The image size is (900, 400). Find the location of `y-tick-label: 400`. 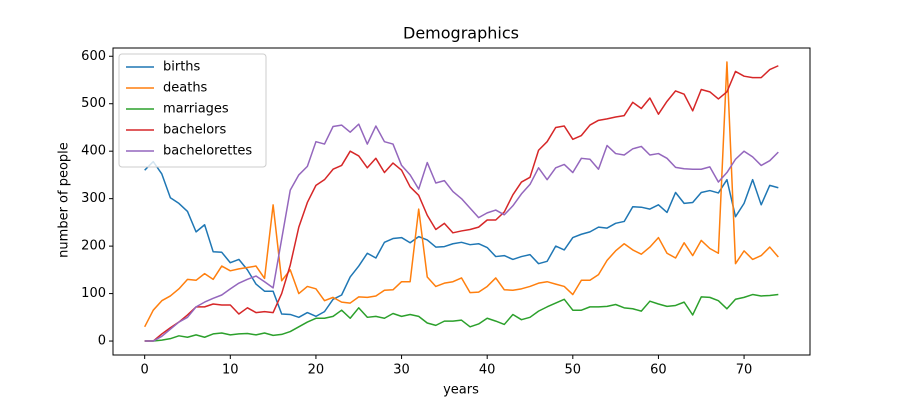

y-tick-label: 400 is located at coordinates (93, 151).